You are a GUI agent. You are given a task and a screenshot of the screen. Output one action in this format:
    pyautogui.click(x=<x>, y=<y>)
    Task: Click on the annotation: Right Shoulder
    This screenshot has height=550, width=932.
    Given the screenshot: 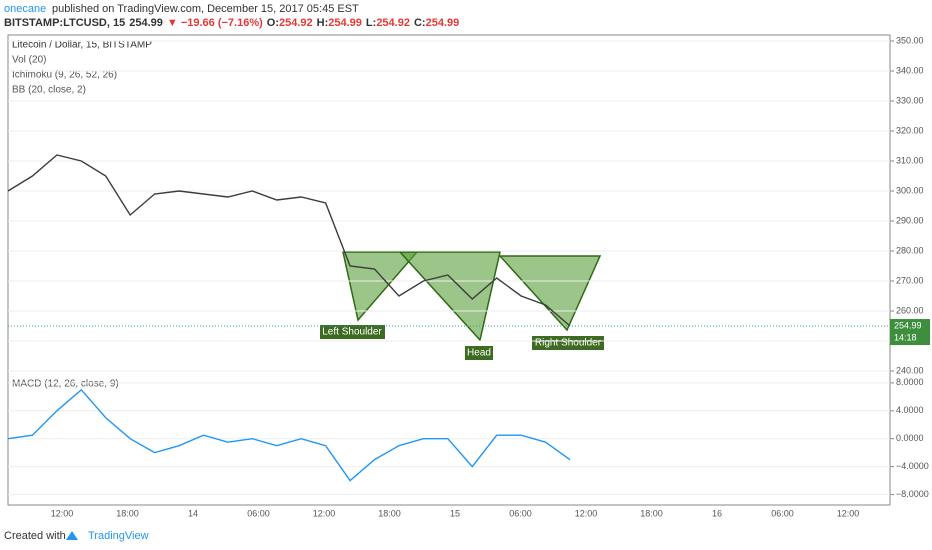 What is the action you would take?
    pyautogui.click(x=568, y=343)
    